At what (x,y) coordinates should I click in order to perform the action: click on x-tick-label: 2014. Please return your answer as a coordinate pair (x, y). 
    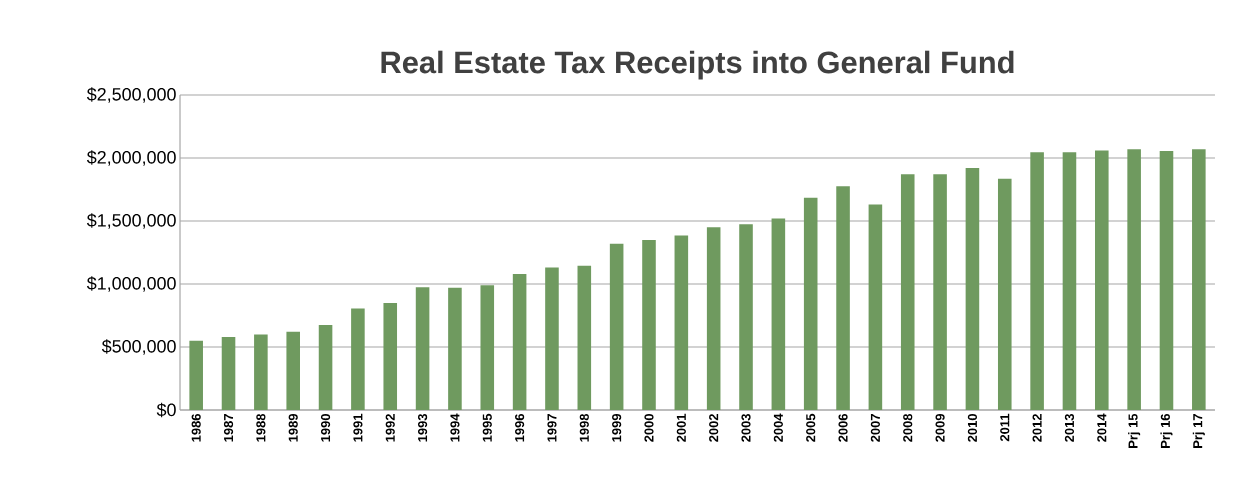
    Looking at the image, I should click on (1102, 427).